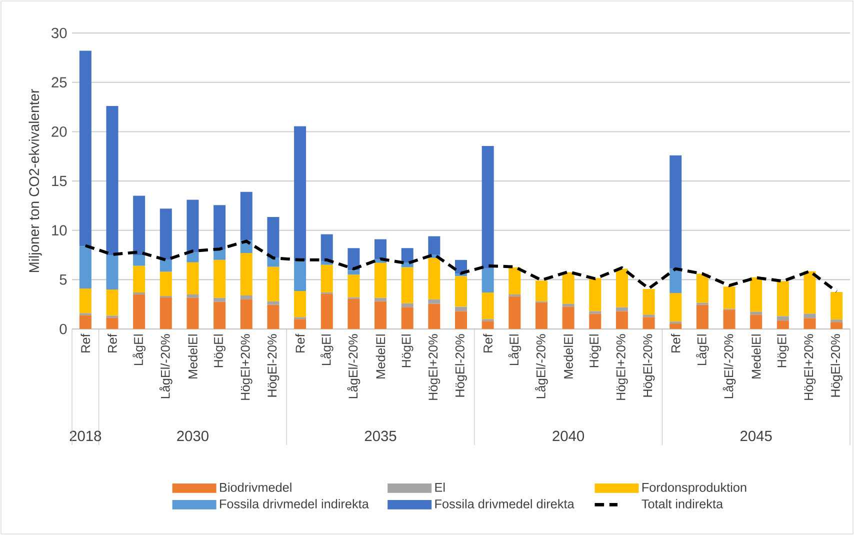 The image size is (854, 535). Describe the element at coordinates (63, 329) in the screenshot. I see `y-tick-label: 0` at that location.